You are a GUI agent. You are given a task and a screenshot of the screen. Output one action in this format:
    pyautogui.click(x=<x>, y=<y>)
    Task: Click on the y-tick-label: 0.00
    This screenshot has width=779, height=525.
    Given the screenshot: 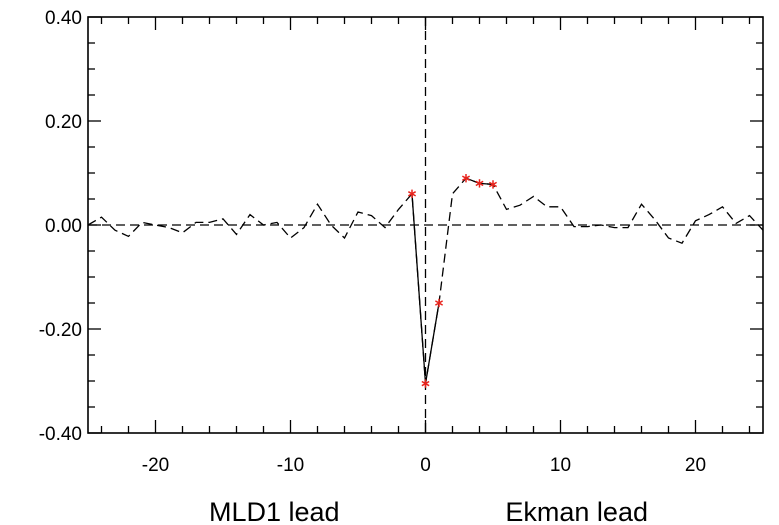 What is the action you would take?
    pyautogui.click(x=63, y=226)
    